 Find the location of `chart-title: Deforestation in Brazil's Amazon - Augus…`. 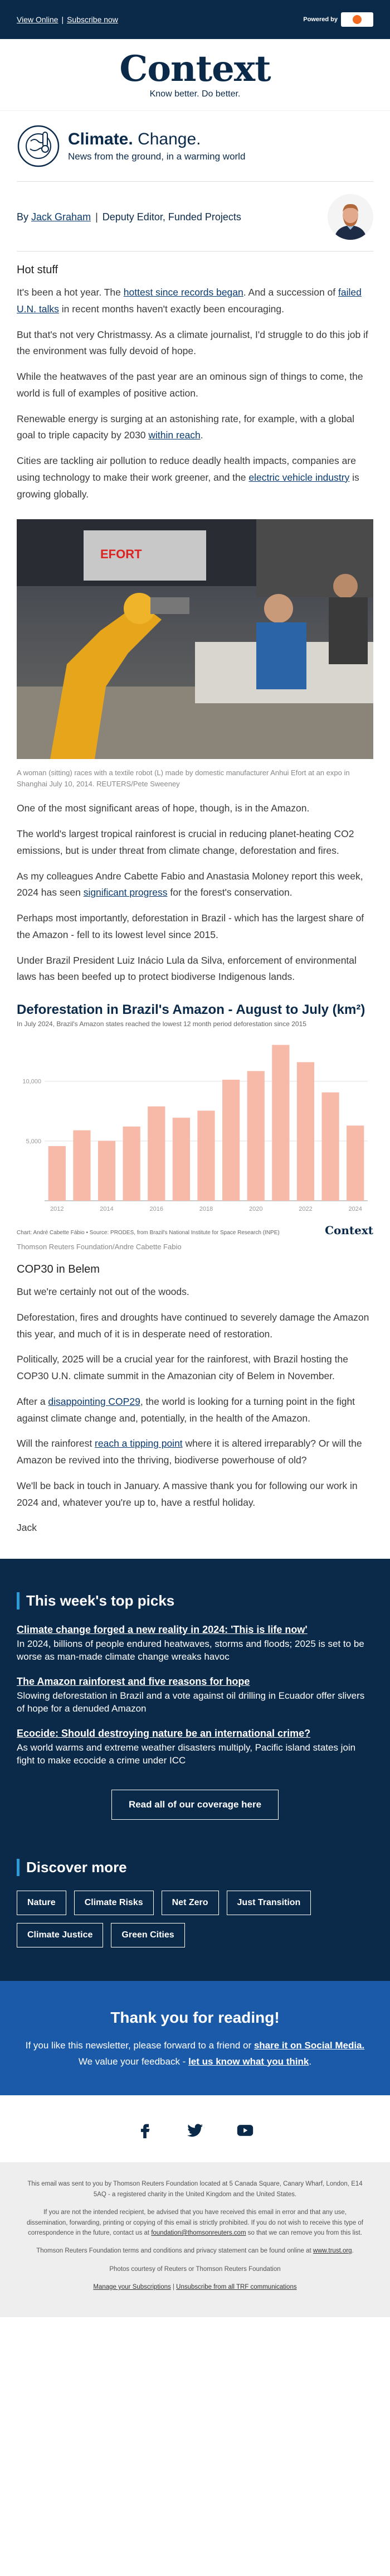

chart-title: Deforestation in Brazil's Amazon - Augus… is located at coordinates (191, 1010).